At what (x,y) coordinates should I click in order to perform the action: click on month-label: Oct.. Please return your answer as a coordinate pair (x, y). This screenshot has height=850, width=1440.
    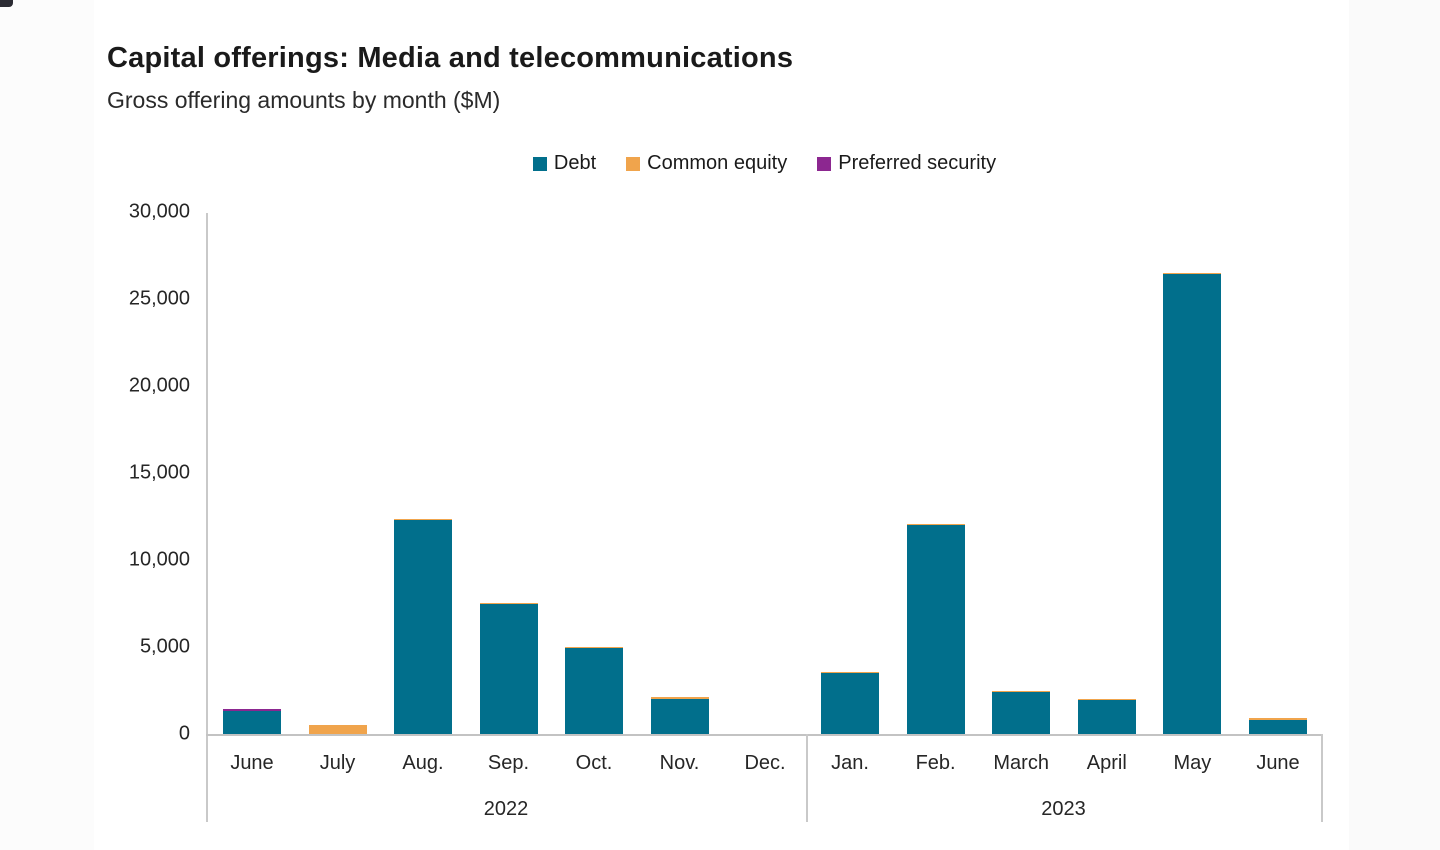
    Looking at the image, I should click on (594, 763).